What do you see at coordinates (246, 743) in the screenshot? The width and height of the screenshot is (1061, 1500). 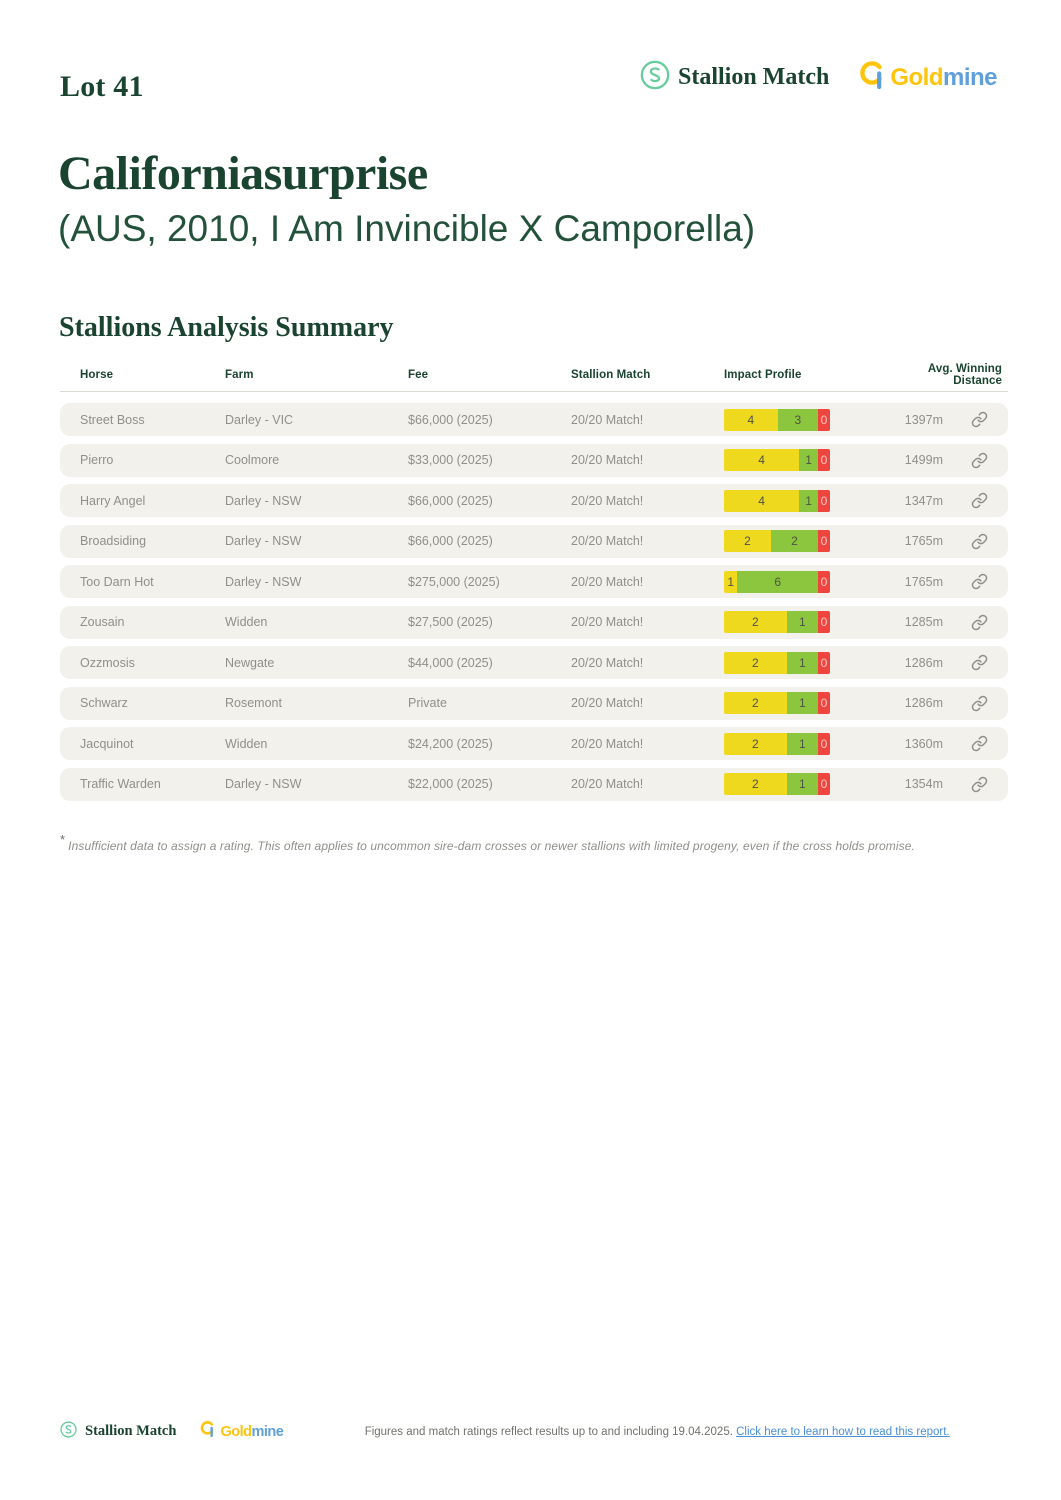 I see `farm-name: Widden` at bounding box center [246, 743].